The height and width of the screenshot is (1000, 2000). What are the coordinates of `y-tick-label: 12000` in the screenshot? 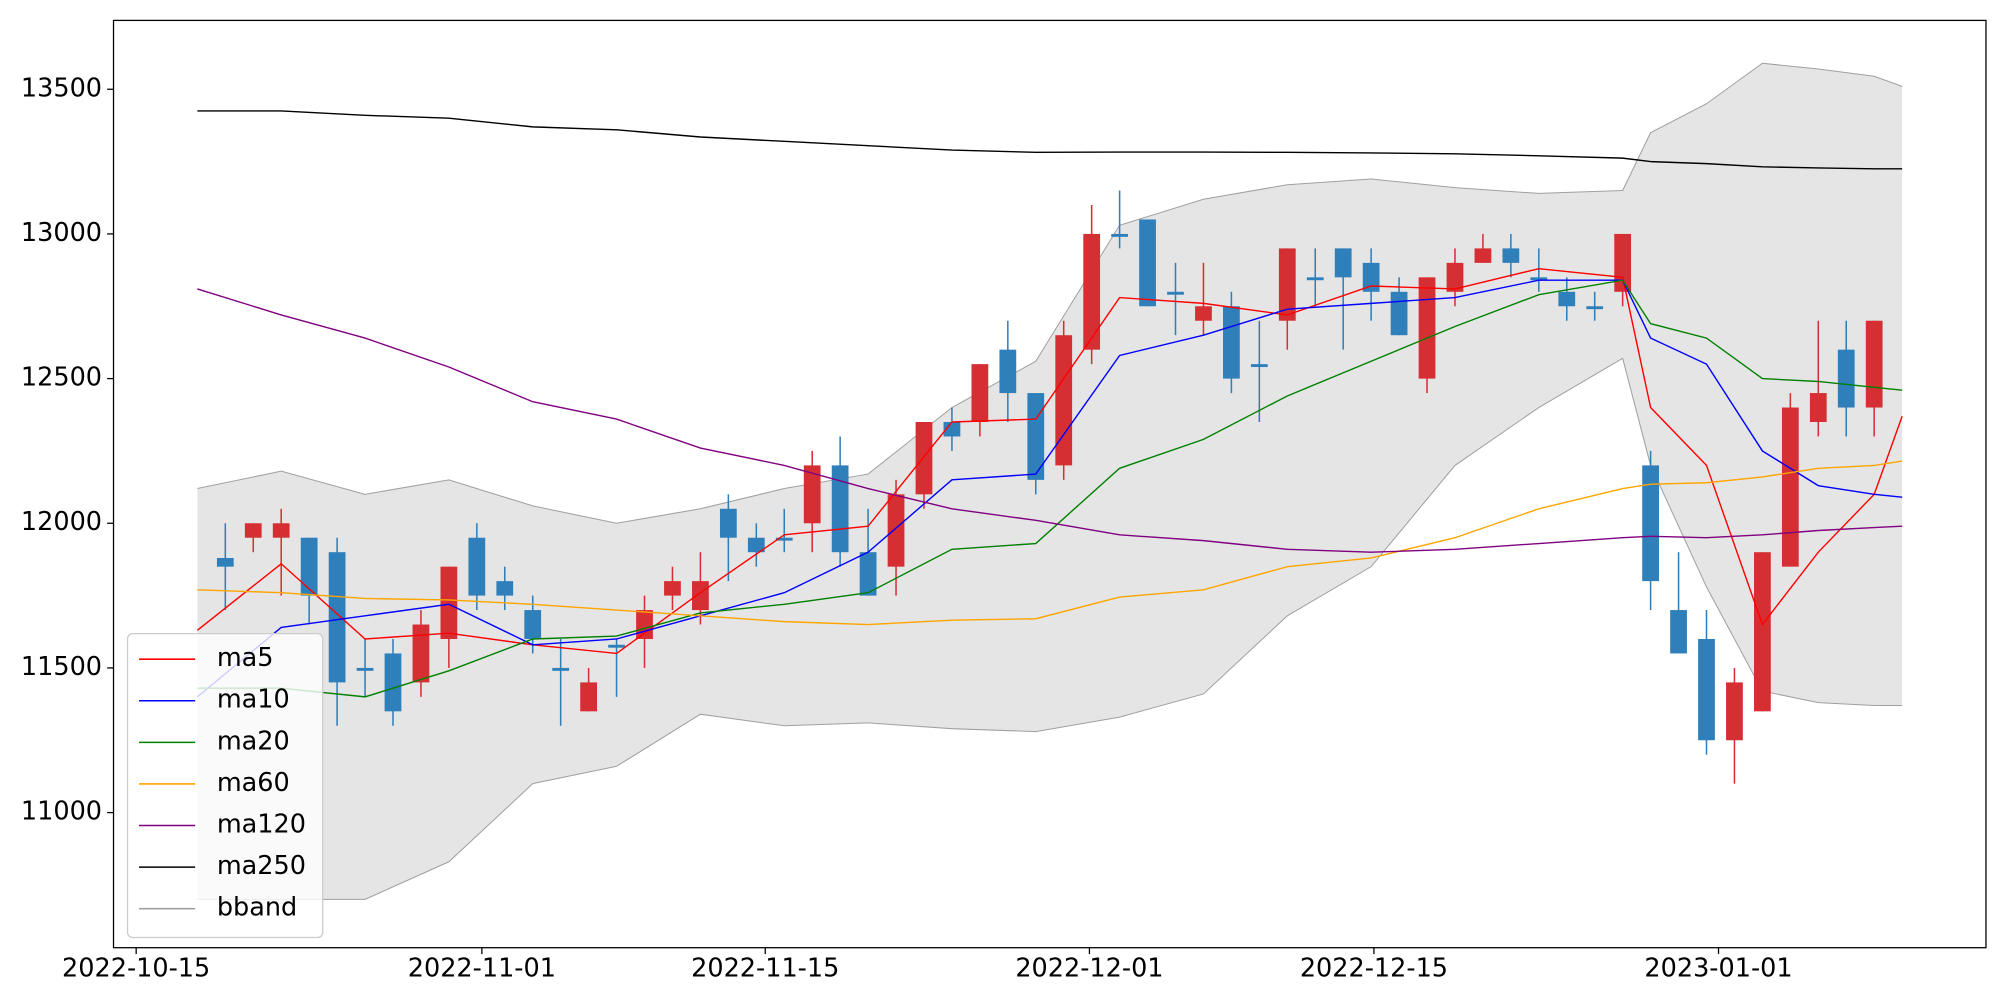 It's located at (61, 522).